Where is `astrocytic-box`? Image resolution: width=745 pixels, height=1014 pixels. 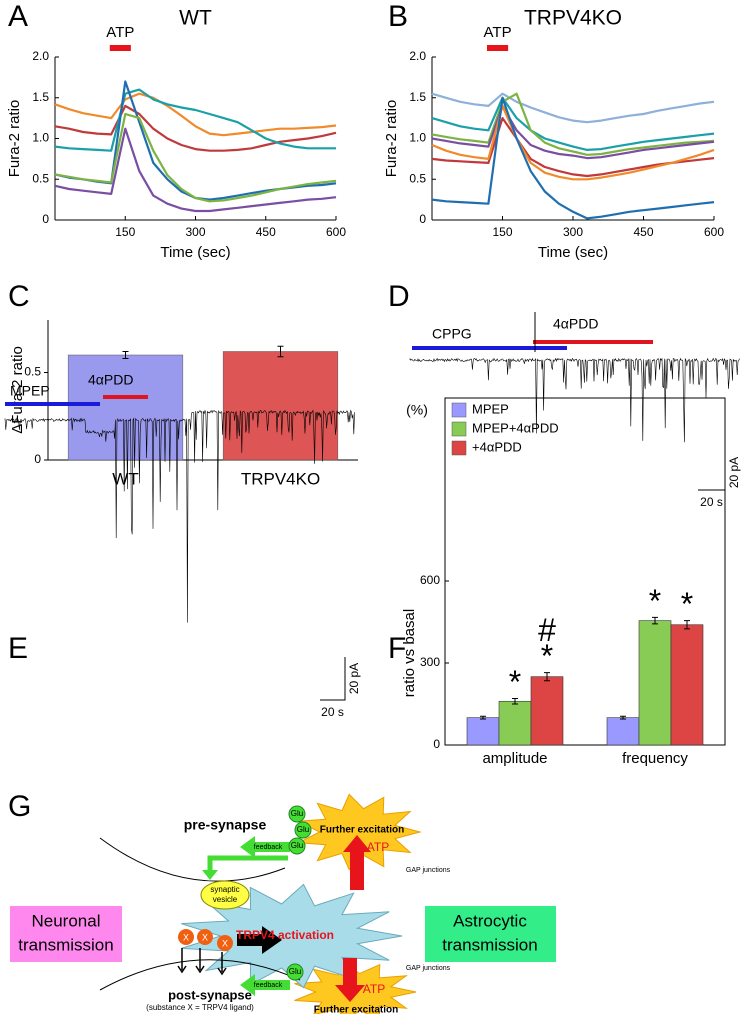
astrocytic-box is located at coordinates (490, 934).